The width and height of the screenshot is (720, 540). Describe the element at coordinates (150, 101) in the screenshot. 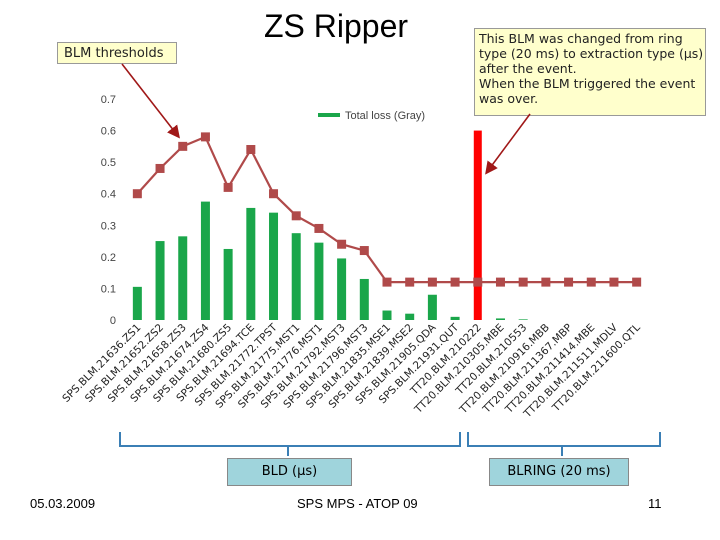

I see `thresholds-arrow` at that location.